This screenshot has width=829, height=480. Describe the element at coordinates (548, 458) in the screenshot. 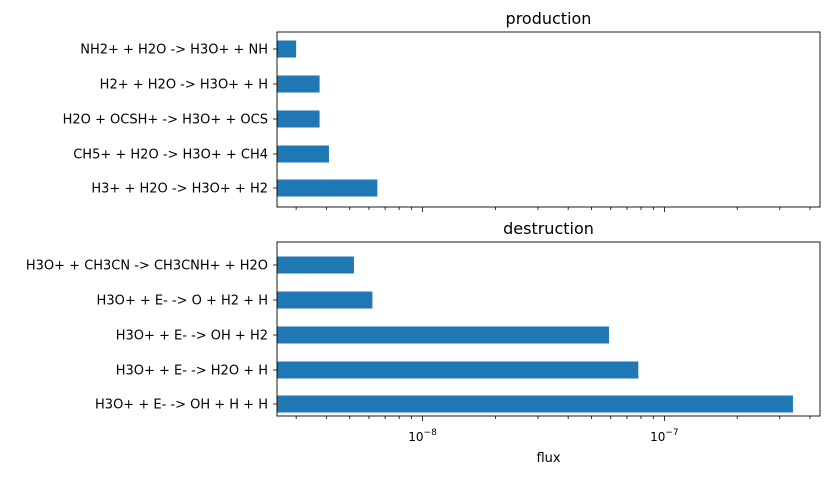

I see `x-axis-label: flux` at that location.